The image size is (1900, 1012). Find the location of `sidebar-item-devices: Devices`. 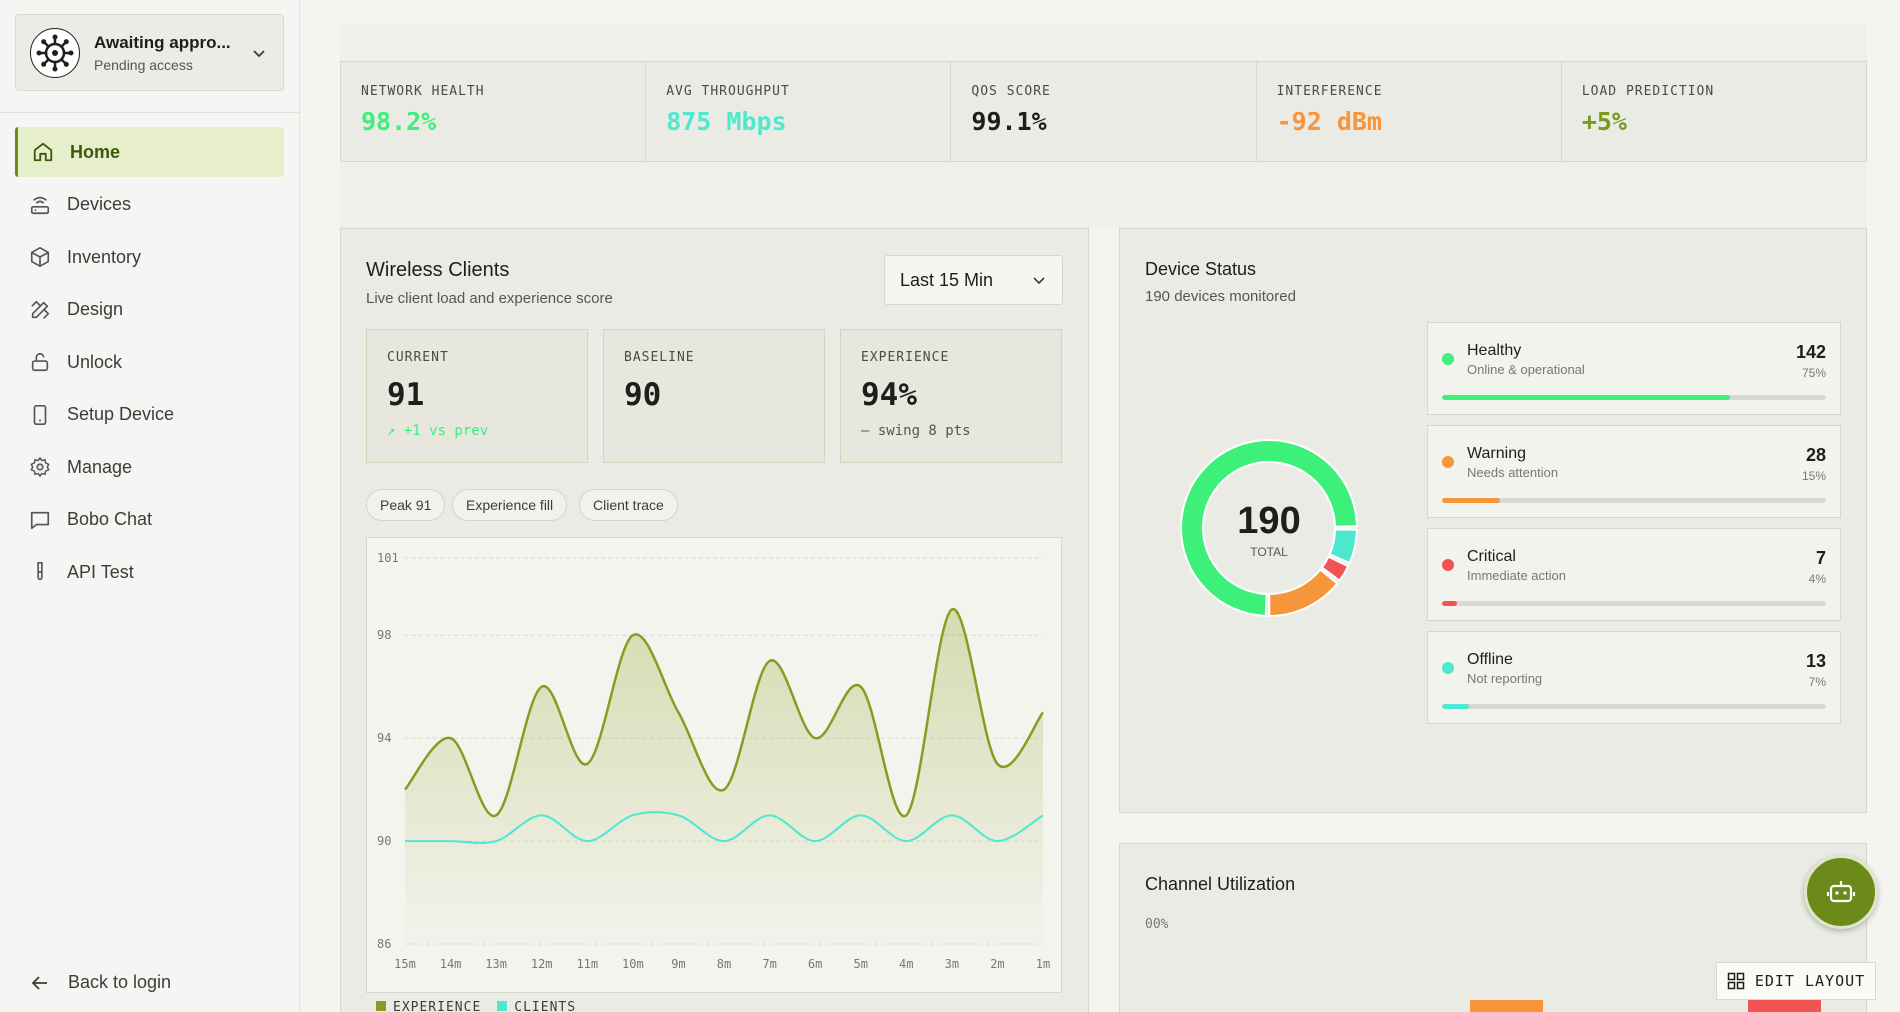

sidebar-item-devices: Devices is located at coordinates (149, 205).